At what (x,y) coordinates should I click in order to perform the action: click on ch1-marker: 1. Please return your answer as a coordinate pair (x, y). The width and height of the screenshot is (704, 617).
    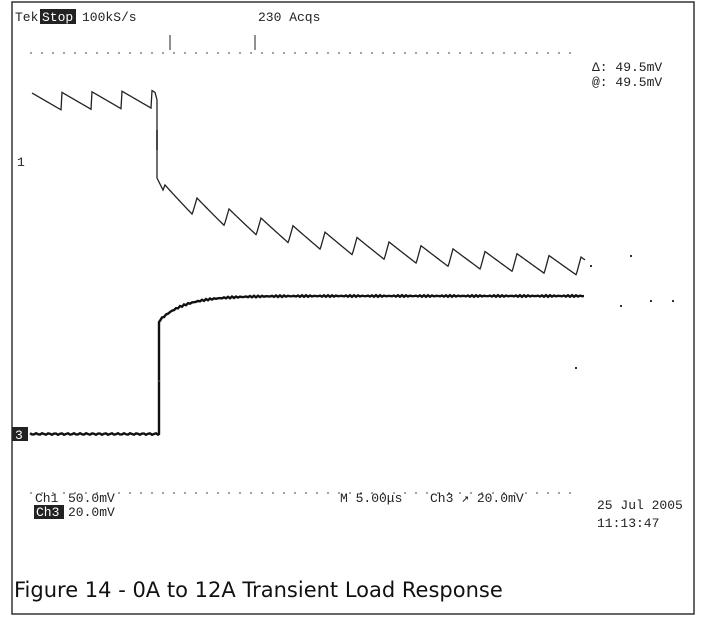
    Looking at the image, I should click on (21, 162).